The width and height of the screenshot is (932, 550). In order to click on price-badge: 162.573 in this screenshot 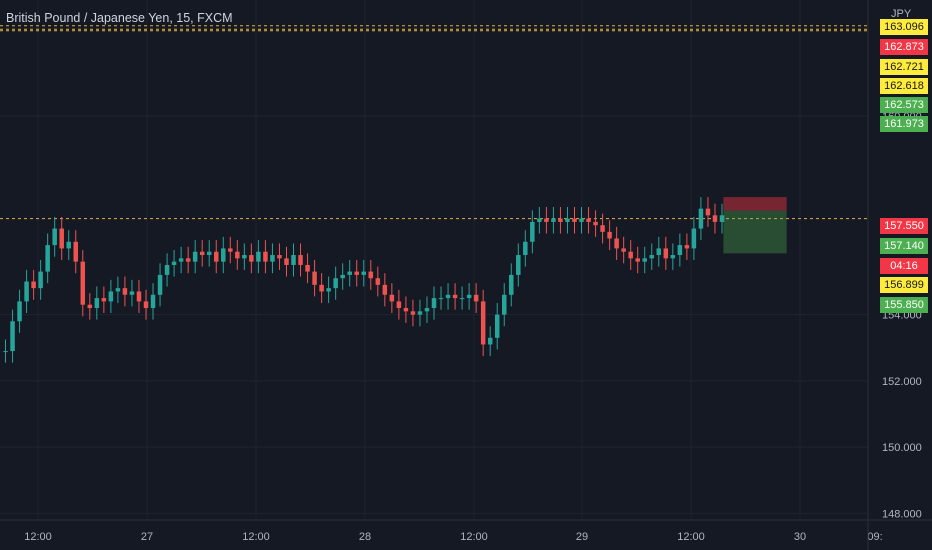, I will do `click(904, 105)`.